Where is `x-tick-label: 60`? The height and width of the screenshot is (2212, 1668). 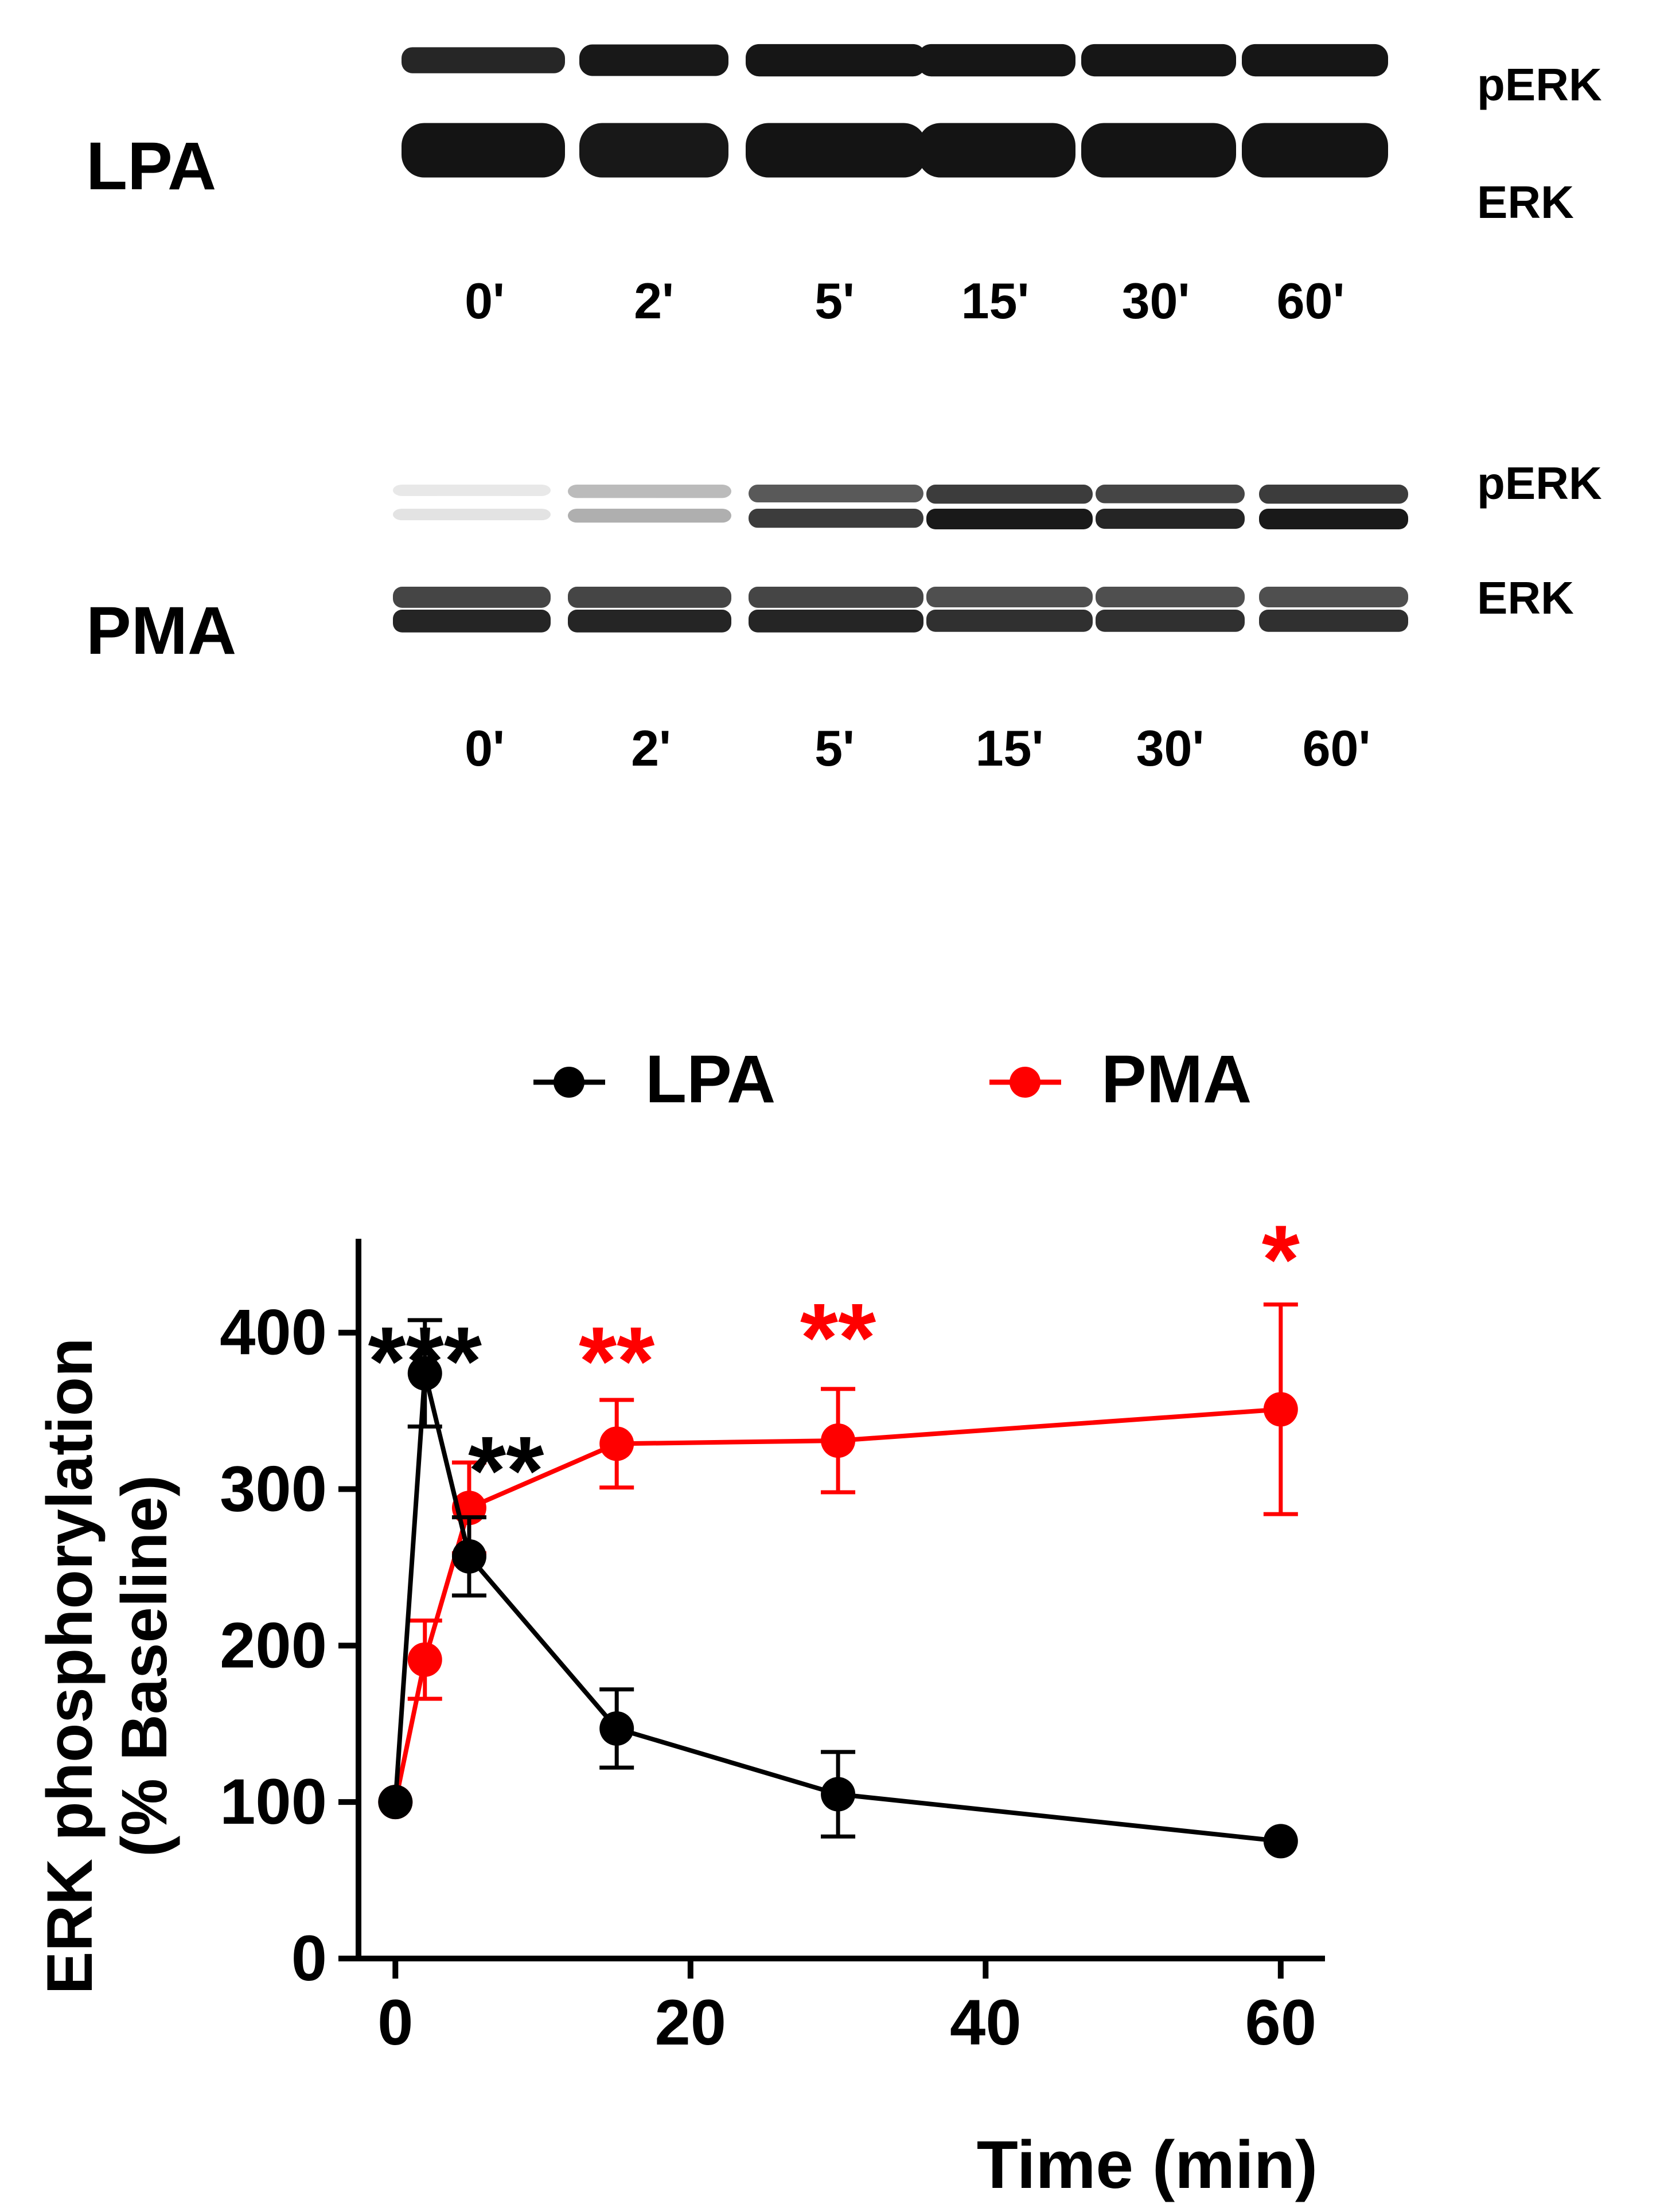 x-tick-label: 60 is located at coordinates (1281, 2022).